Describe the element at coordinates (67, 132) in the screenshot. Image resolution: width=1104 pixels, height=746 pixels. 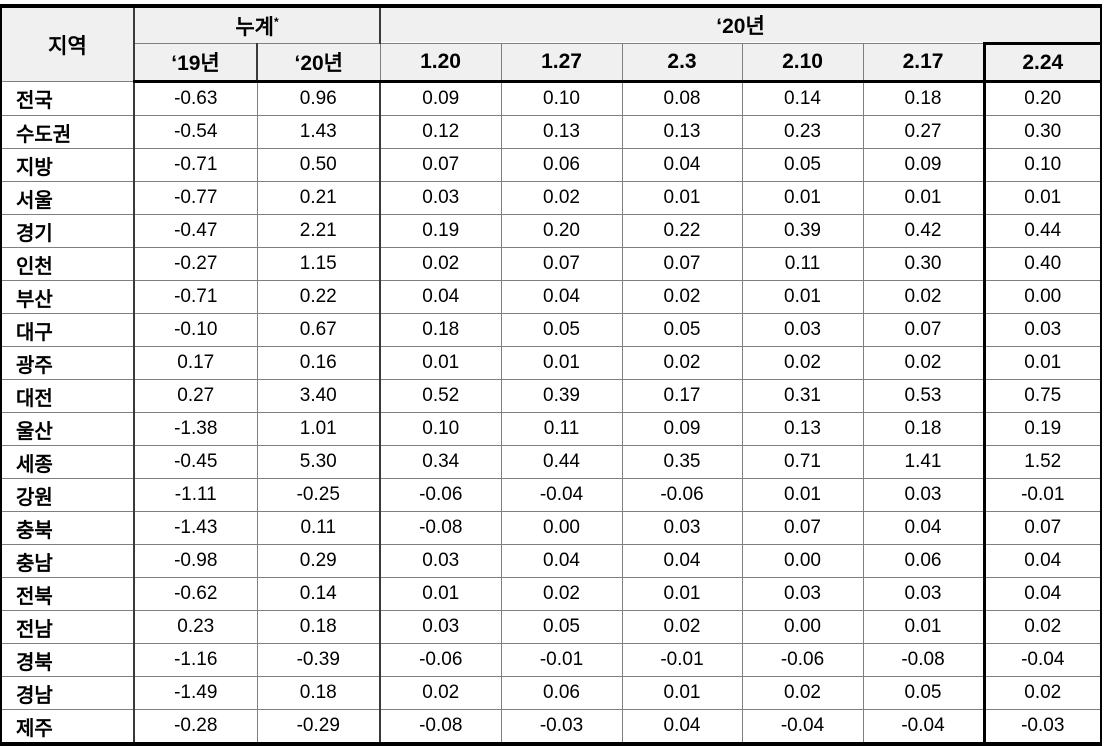
I see `region-cell: 수도권` at that location.